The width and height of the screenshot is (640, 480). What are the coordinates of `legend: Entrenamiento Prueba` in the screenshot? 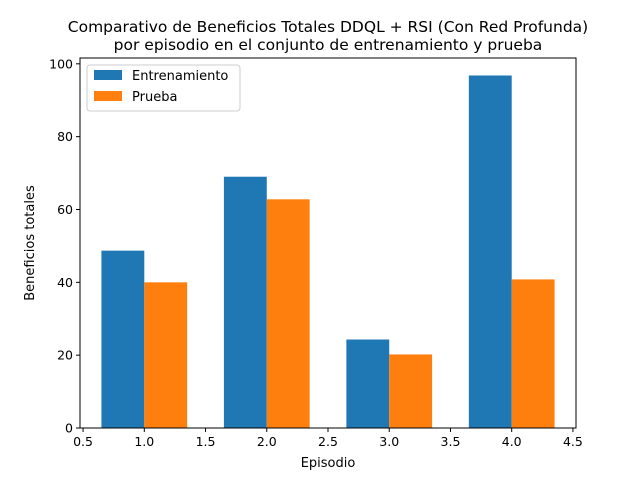 It's located at (163, 88).